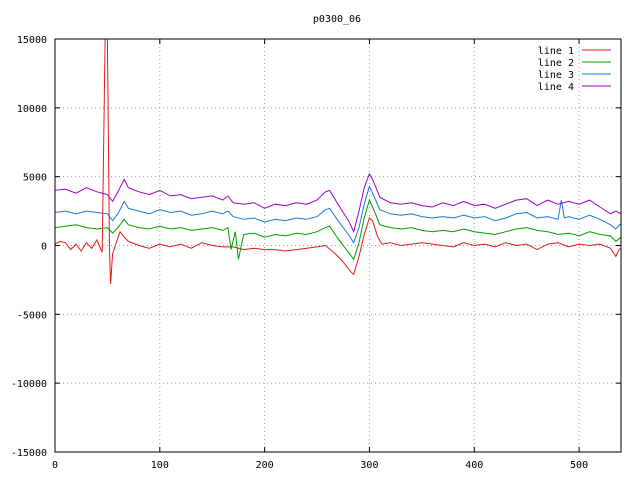  What do you see at coordinates (32, 109) in the screenshot?
I see `y-tick-label: 10000` at bounding box center [32, 109].